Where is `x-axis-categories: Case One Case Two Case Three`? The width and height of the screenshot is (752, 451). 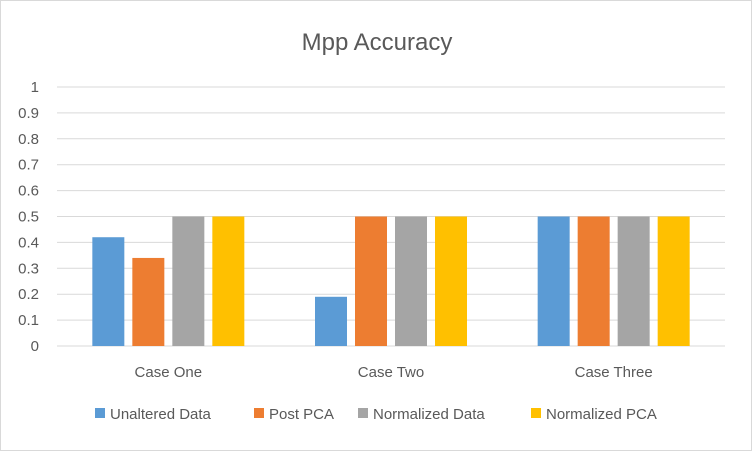 x-axis-categories: Case One Case Two Case Three is located at coordinates (394, 372).